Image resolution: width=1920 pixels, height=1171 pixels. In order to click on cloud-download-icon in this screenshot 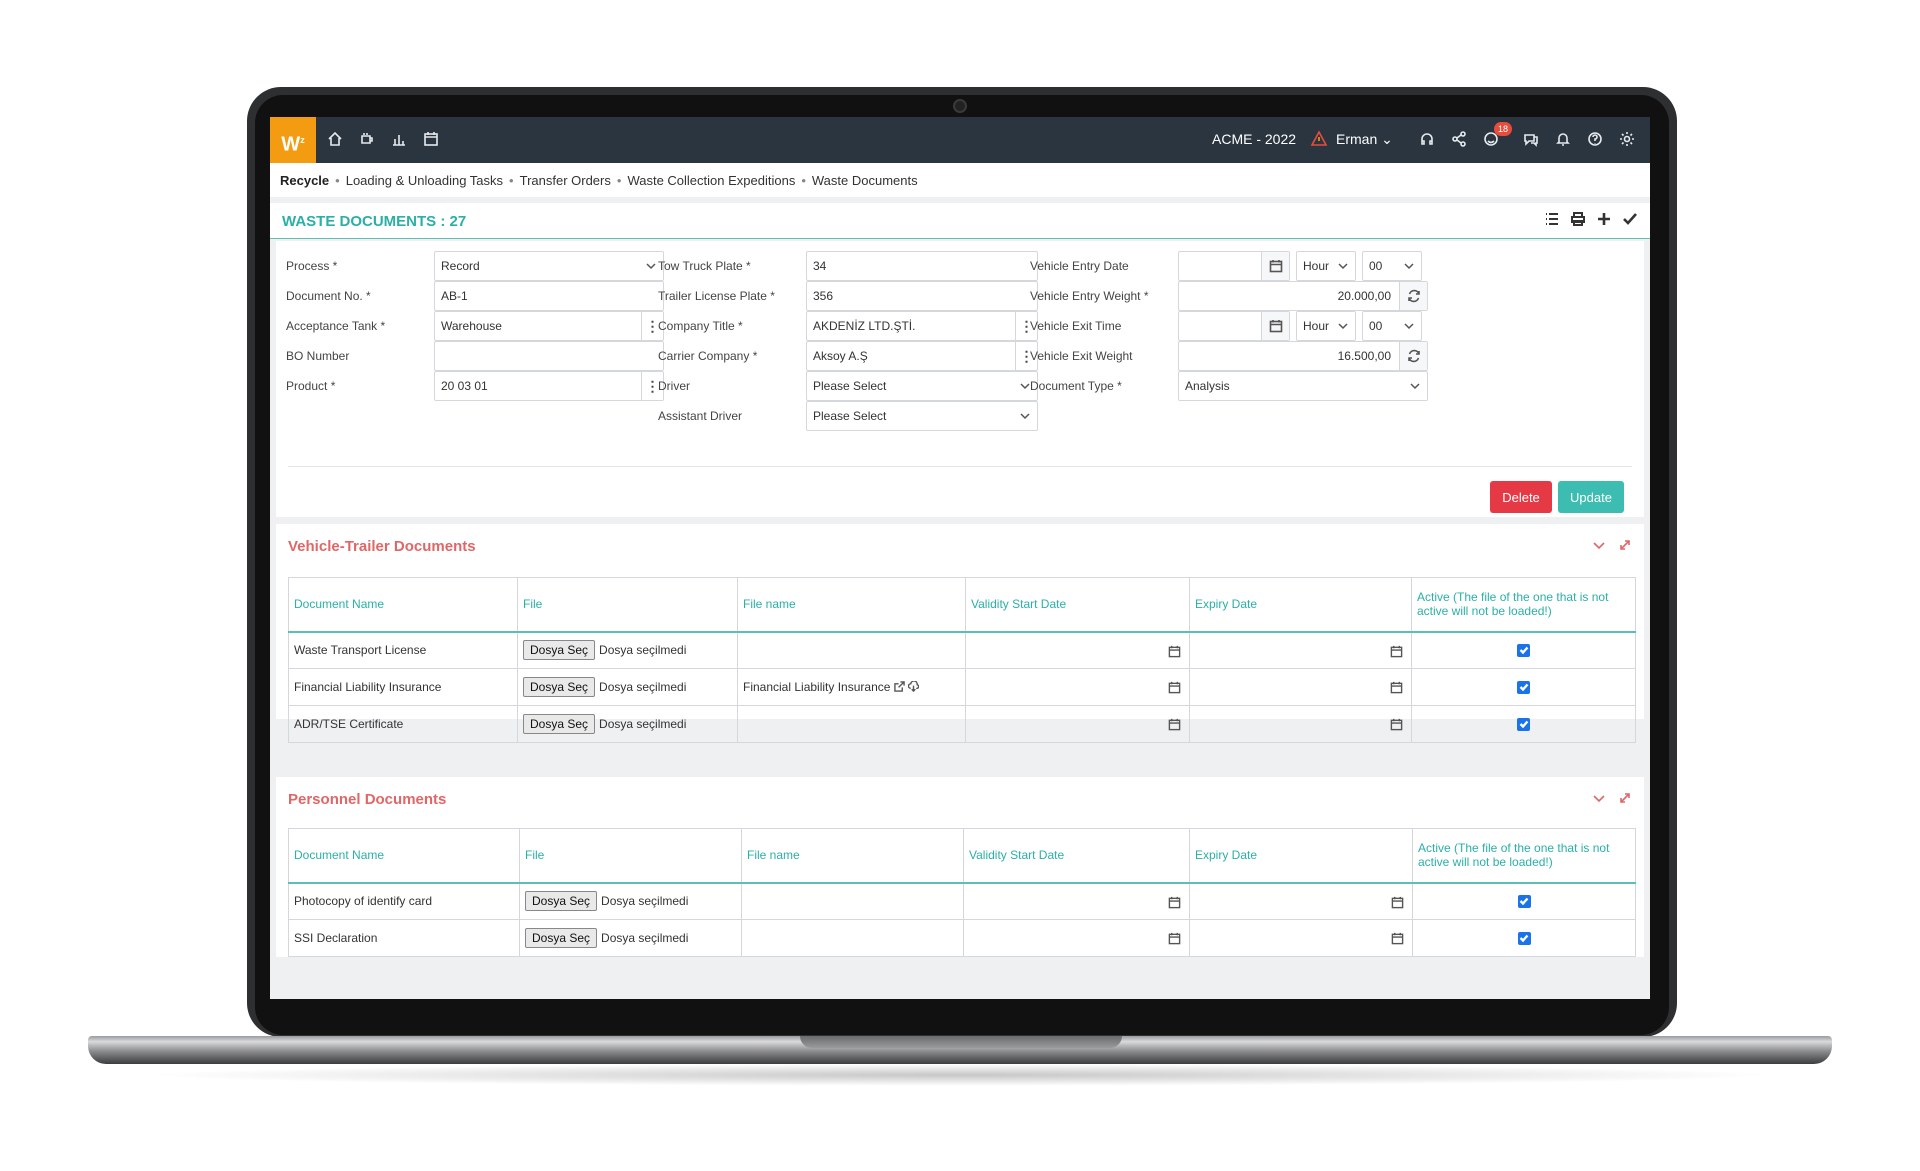, I will do `click(913, 687)`.